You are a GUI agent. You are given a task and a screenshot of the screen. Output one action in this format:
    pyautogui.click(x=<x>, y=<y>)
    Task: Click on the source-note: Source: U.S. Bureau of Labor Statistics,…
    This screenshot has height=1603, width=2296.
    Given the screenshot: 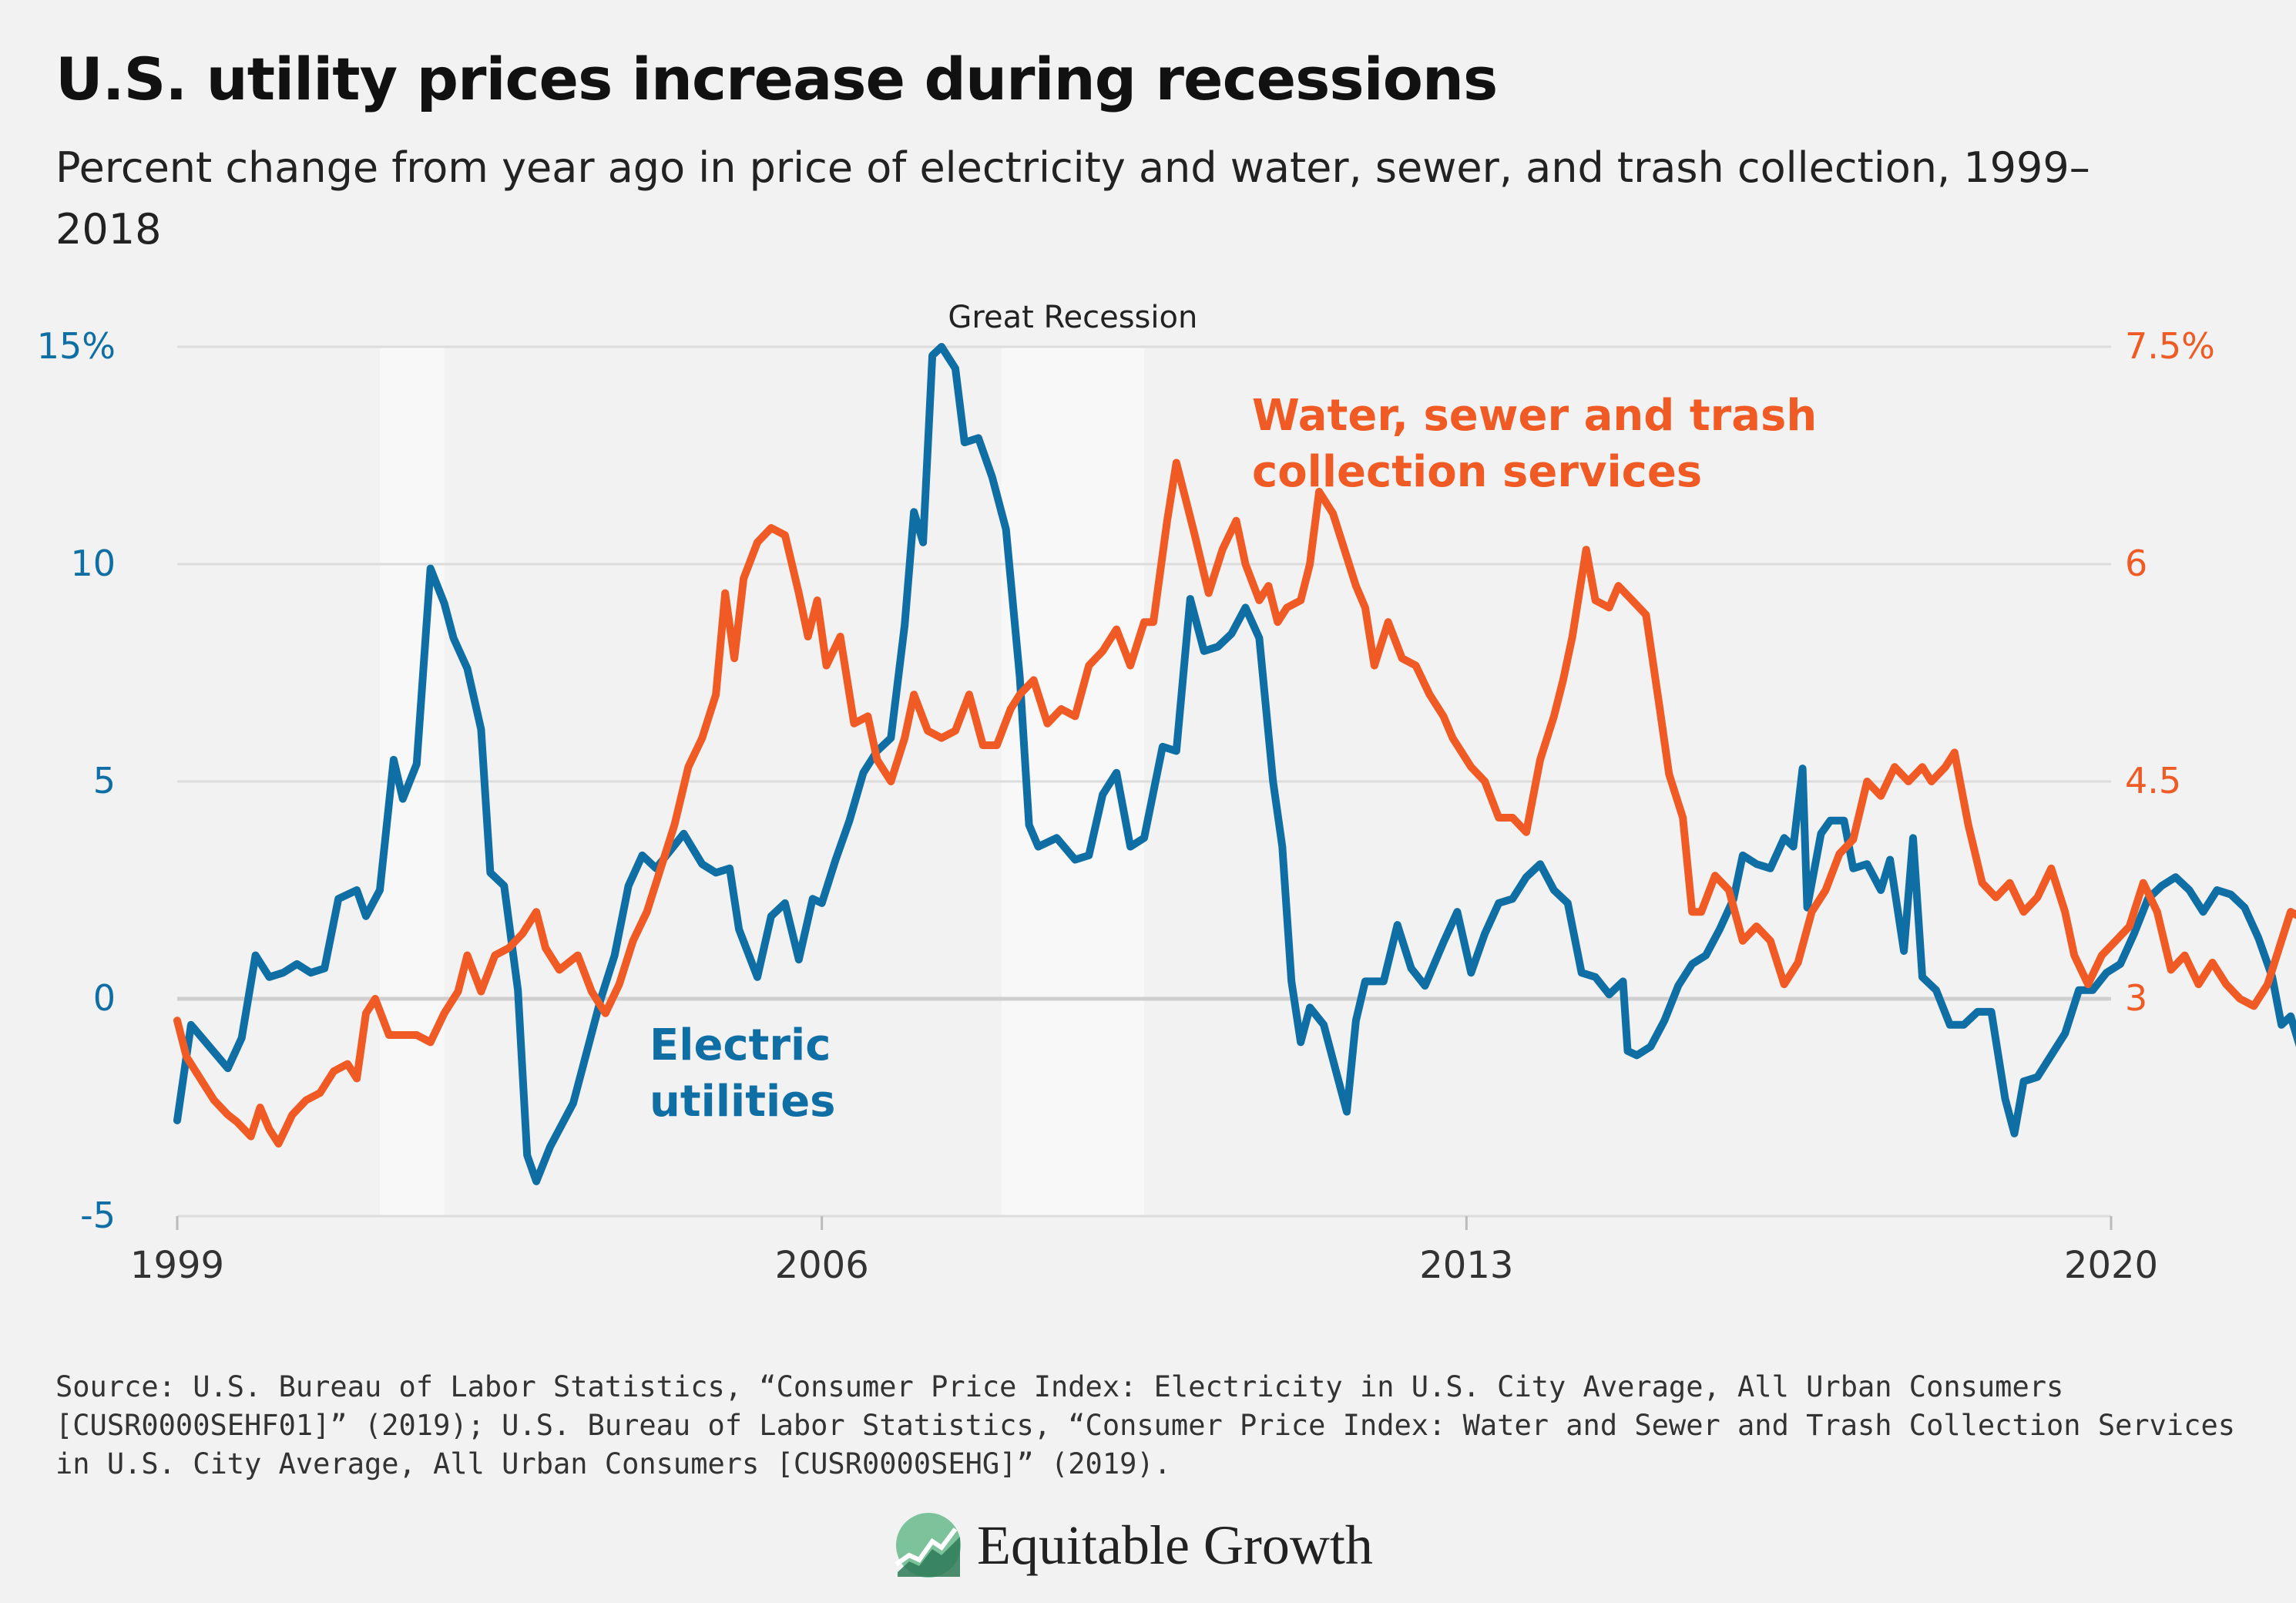 What is the action you would take?
    pyautogui.click(x=1146, y=1425)
    